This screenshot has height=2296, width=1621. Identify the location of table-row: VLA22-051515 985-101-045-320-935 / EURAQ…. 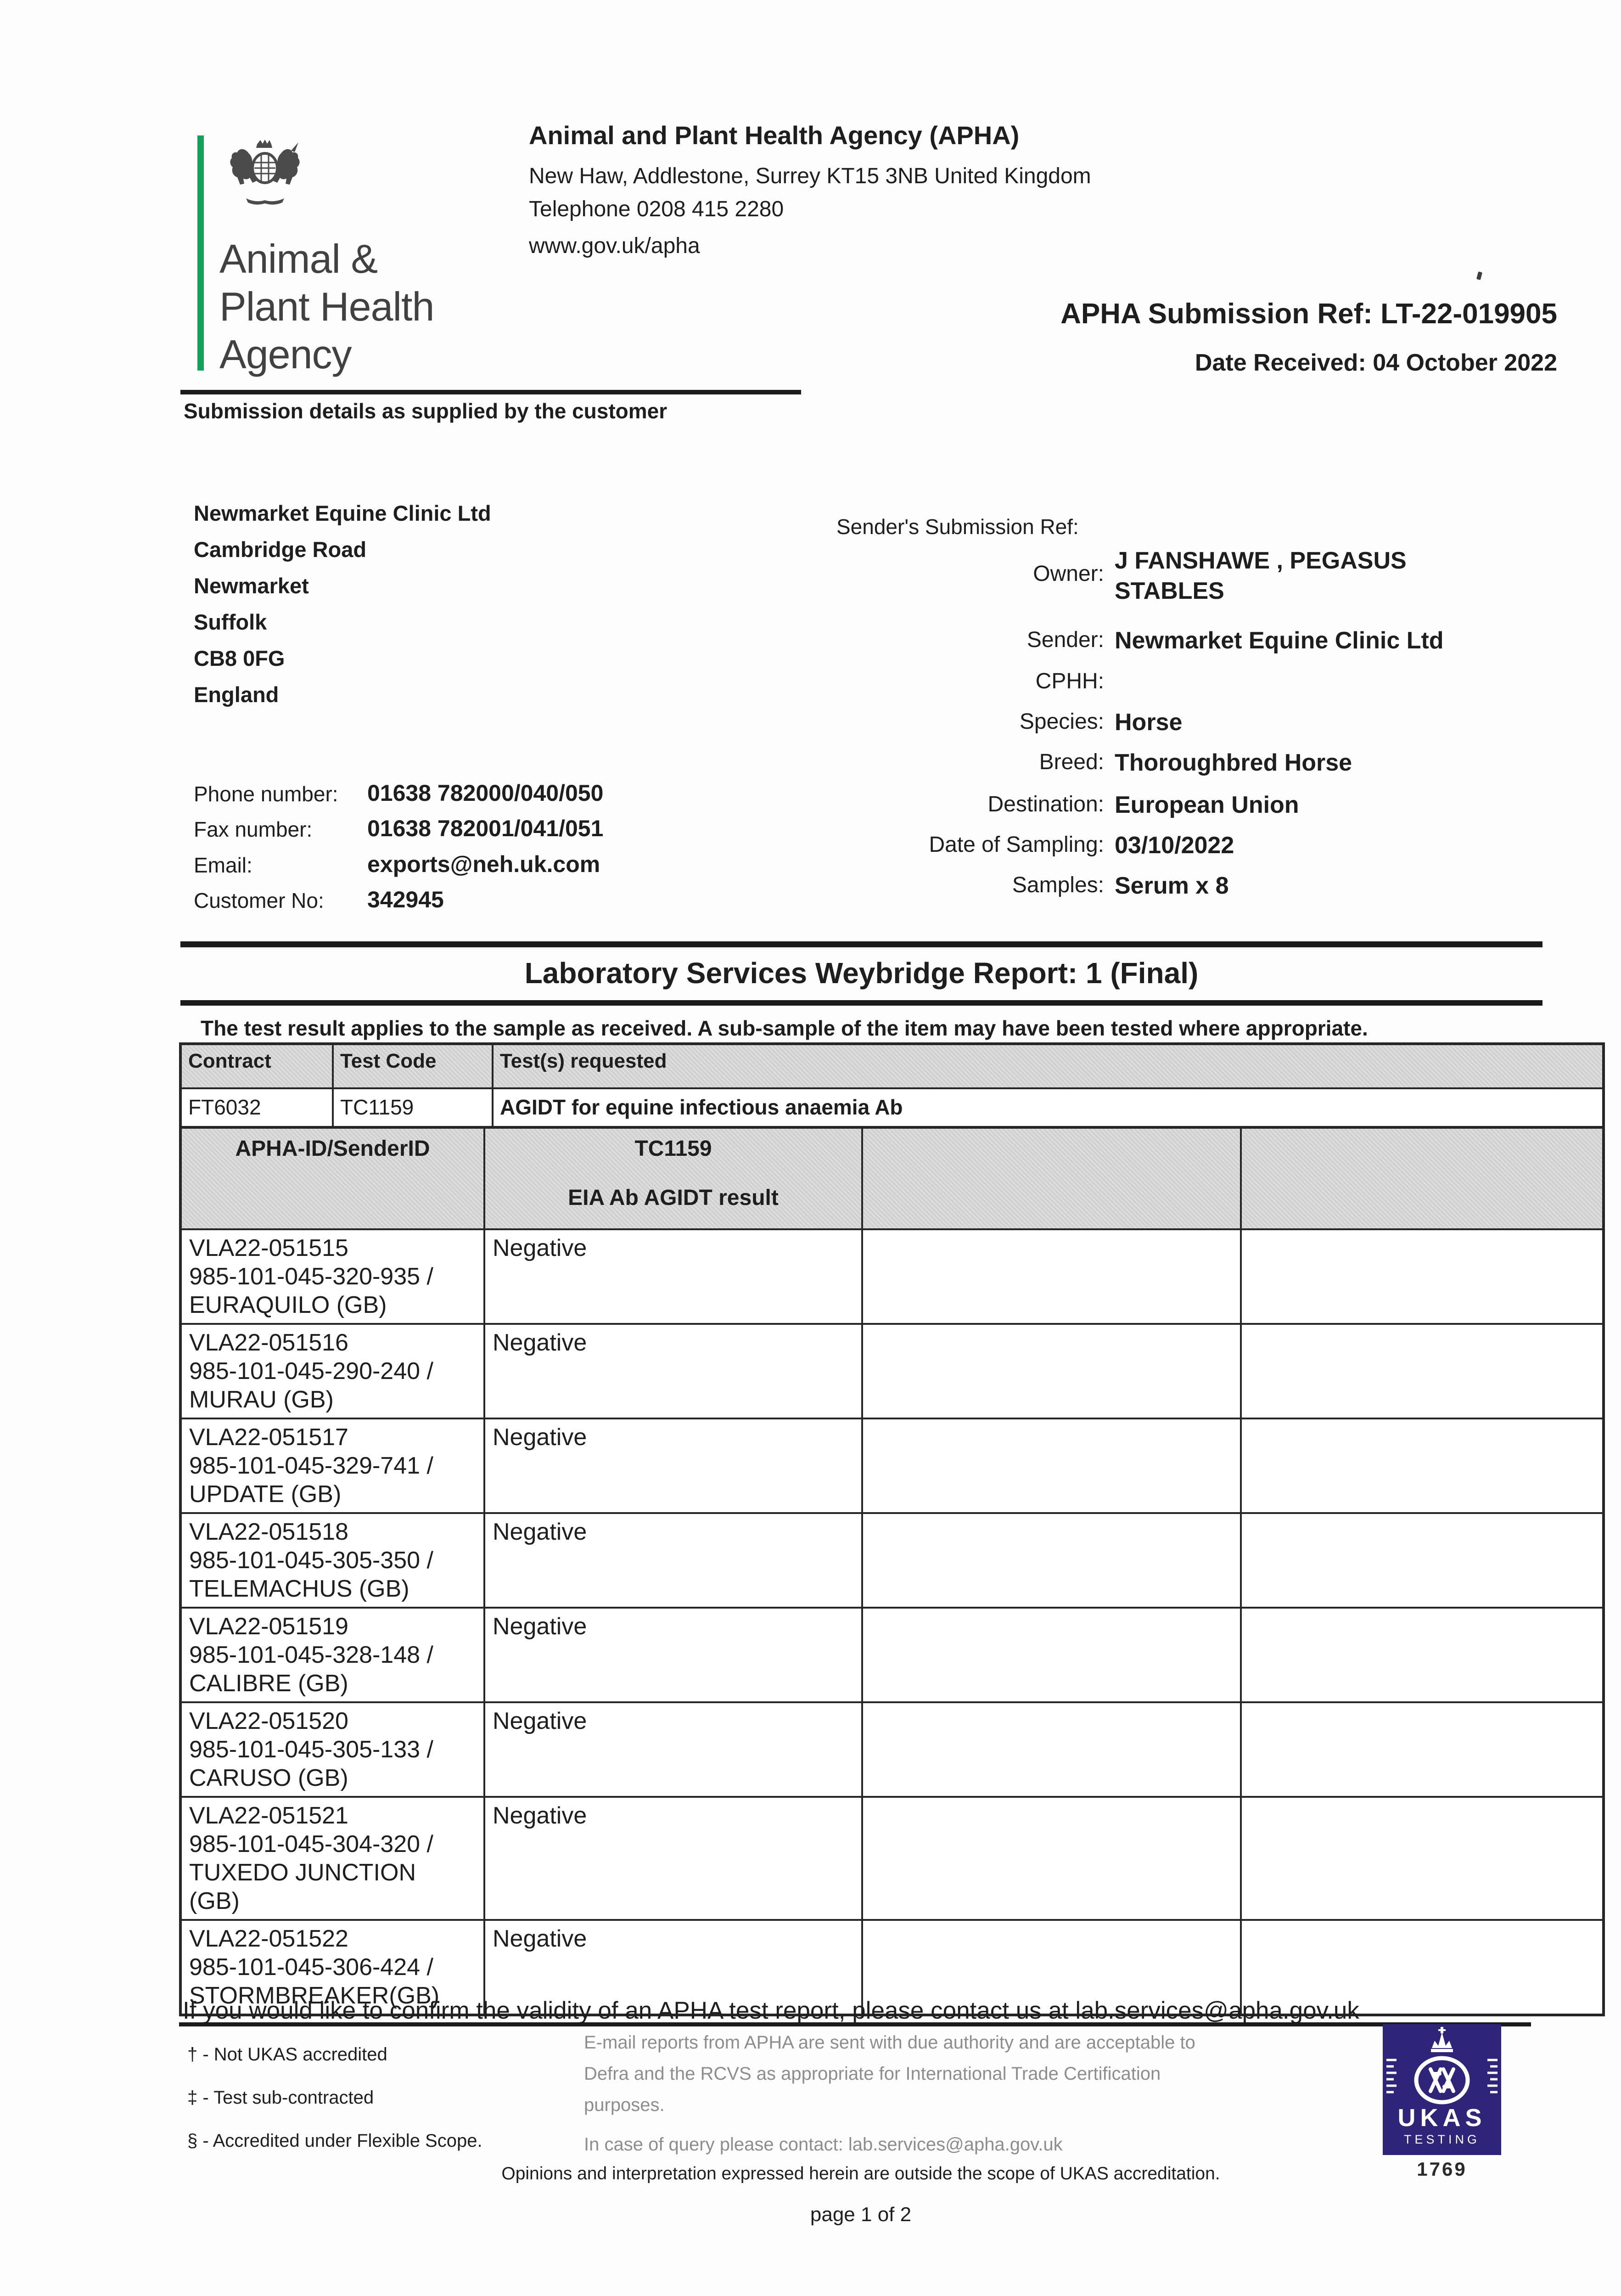
(891, 1277).